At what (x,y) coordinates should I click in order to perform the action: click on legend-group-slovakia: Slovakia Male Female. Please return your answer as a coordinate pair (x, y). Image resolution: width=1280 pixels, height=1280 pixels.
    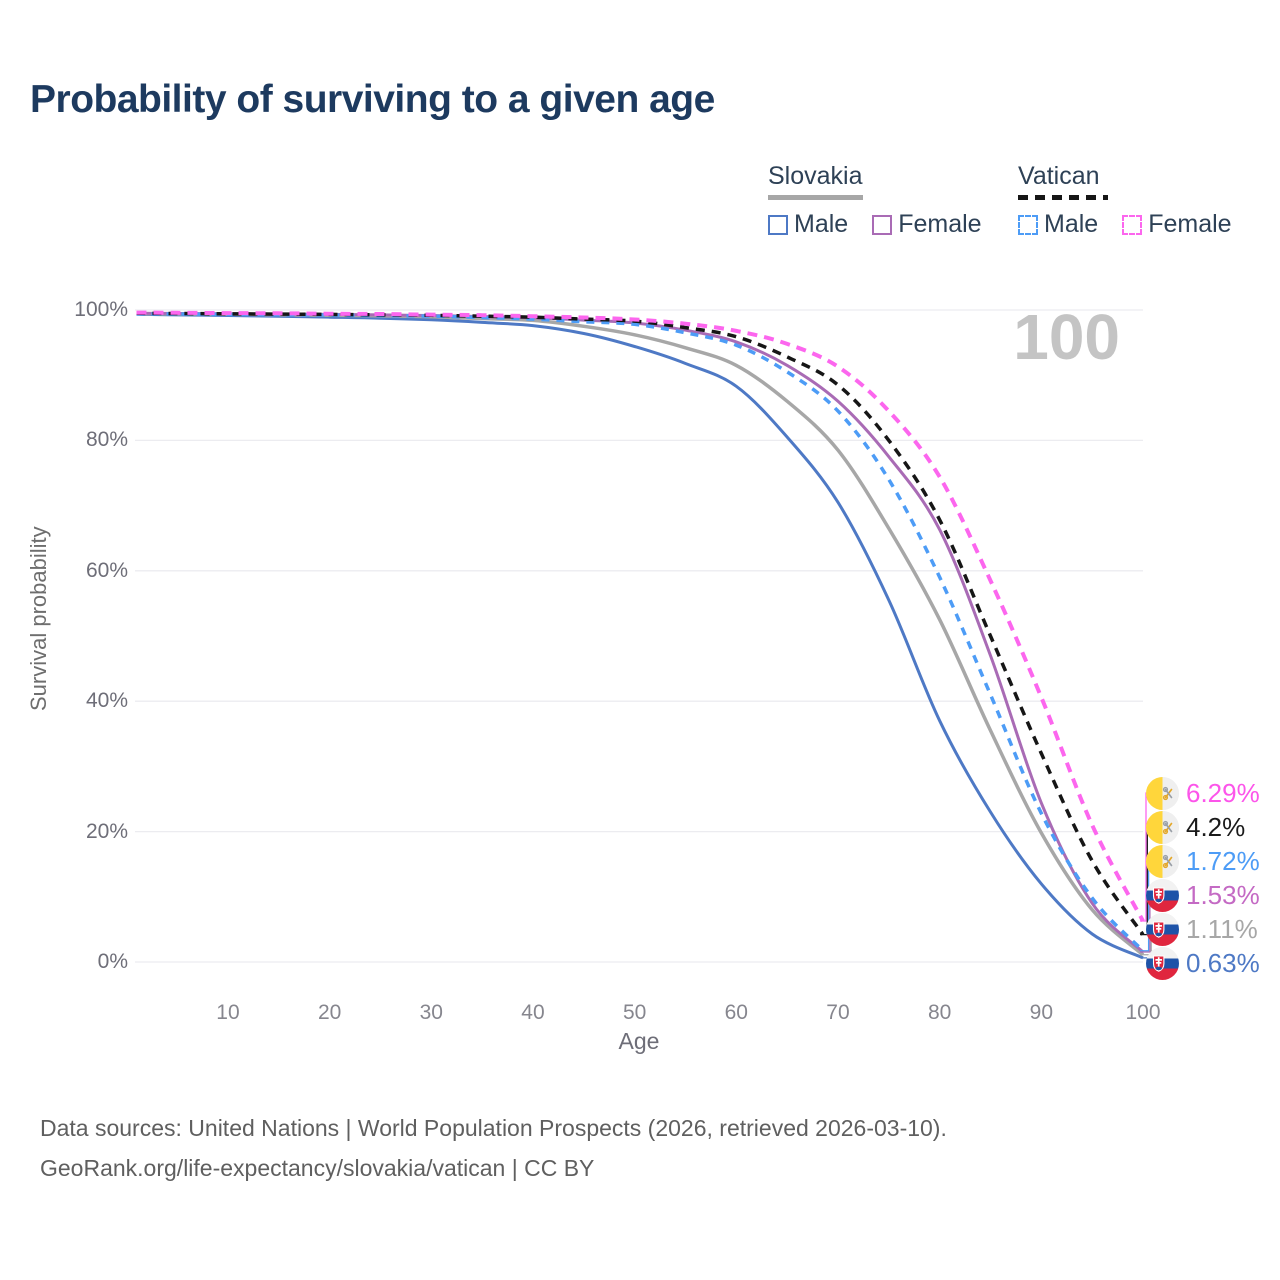
    Looking at the image, I should click on (887, 200).